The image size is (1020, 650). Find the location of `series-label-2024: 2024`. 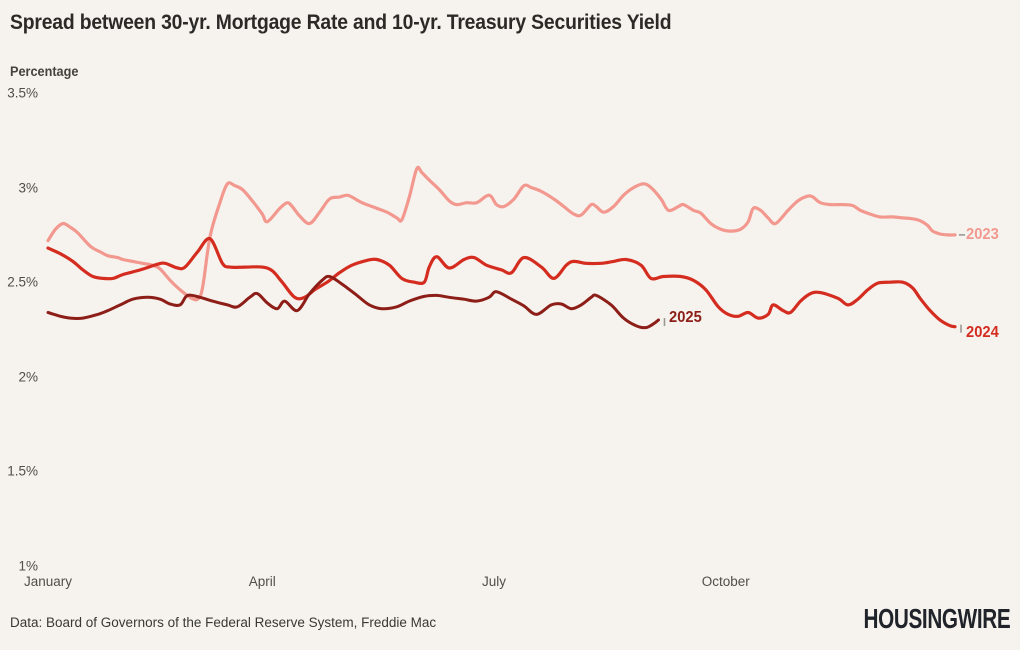

series-label-2024: 2024 is located at coordinates (982, 332).